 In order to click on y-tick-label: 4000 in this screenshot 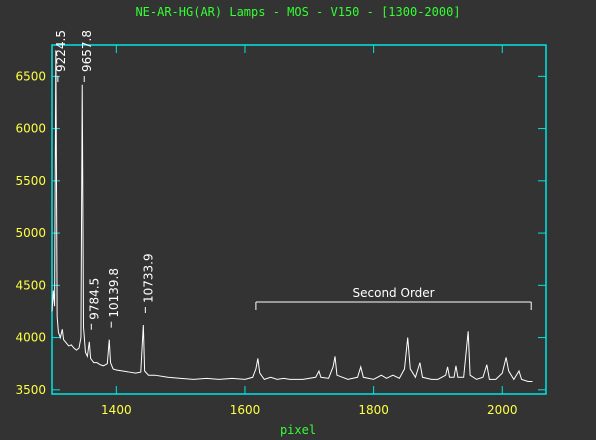, I will do `click(30, 338)`.